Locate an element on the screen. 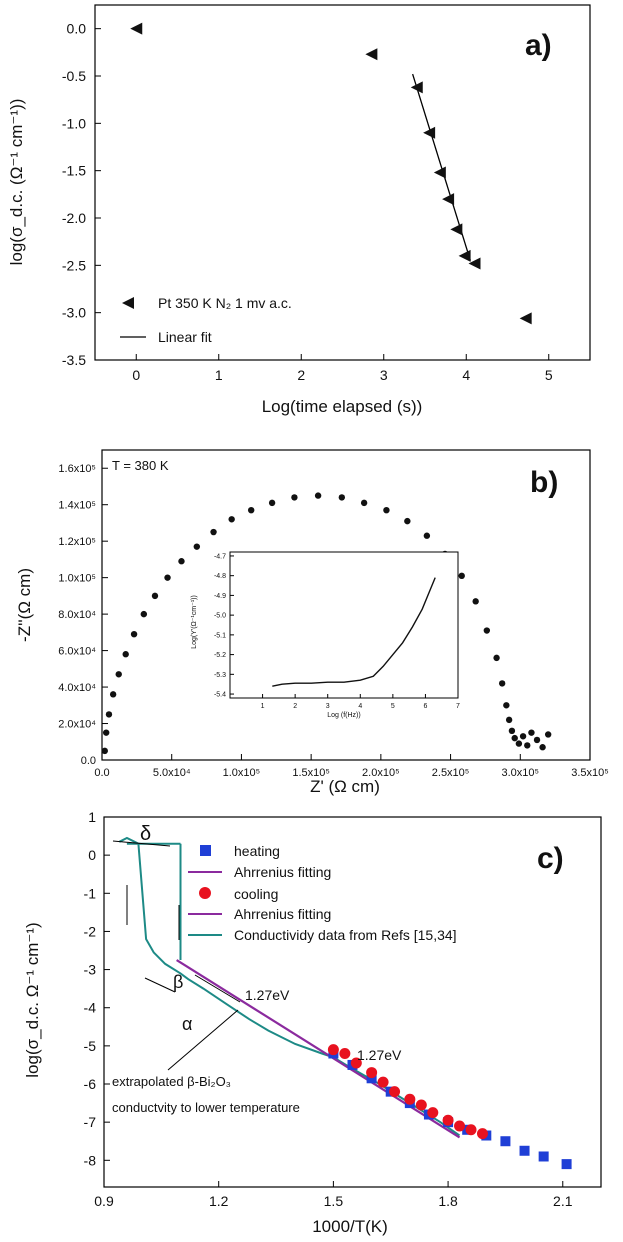 Image resolution: width=623 pixels, height=1242 pixels. y-tick-label: -3.5 is located at coordinates (74, 360).